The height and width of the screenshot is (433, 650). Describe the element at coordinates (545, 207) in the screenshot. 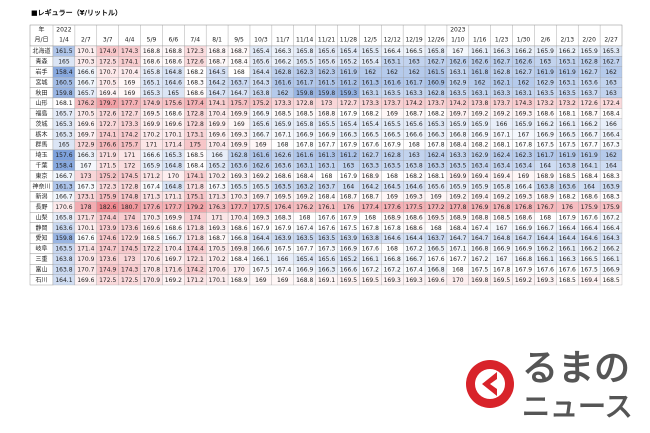

I see `cell-value: 176.7` at that location.